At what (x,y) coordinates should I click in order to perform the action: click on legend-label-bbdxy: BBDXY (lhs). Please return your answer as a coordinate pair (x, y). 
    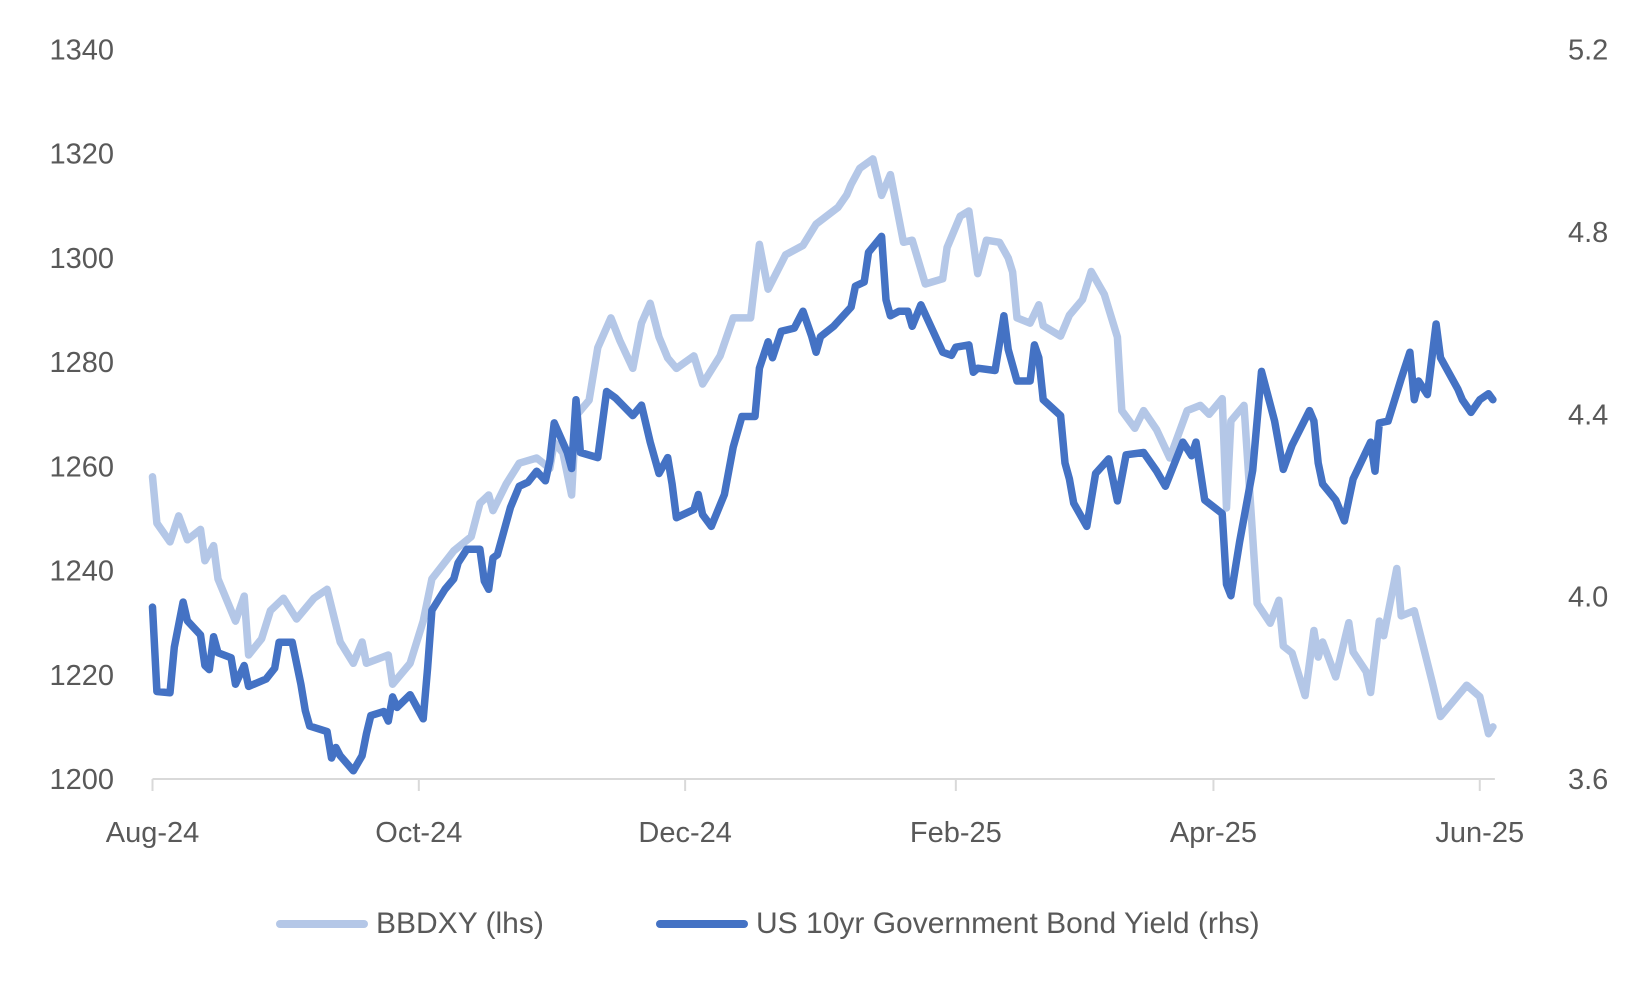
    Looking at the image, I should click on (460, 923).